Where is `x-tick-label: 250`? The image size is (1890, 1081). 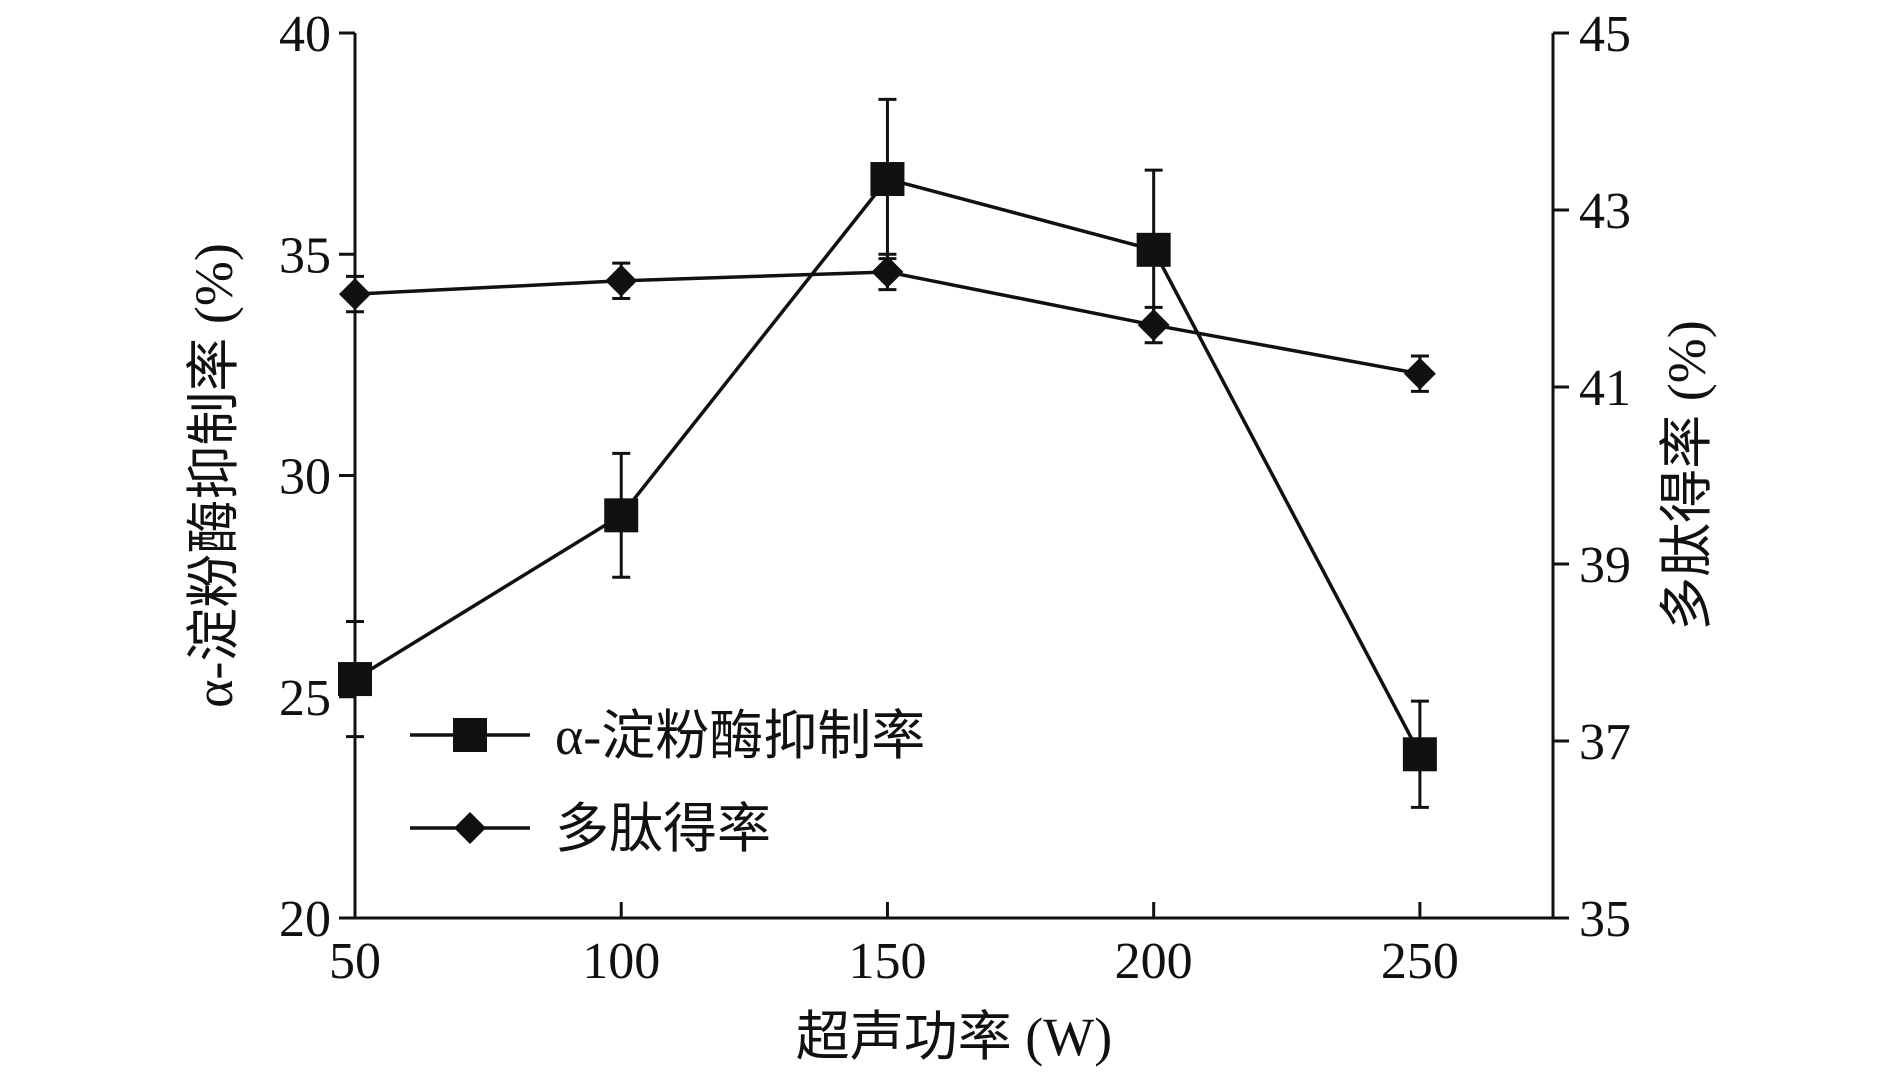
x-tick-label: 250 is located at coordinates (1420, 961).